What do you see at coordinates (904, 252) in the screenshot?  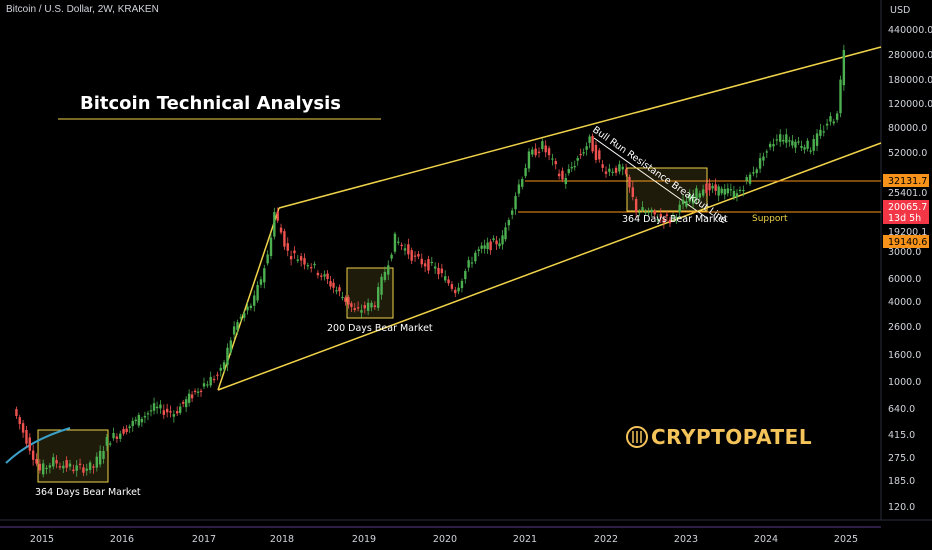 I see `price-tick-label: 3000.0` at bounding box center [904, 252].